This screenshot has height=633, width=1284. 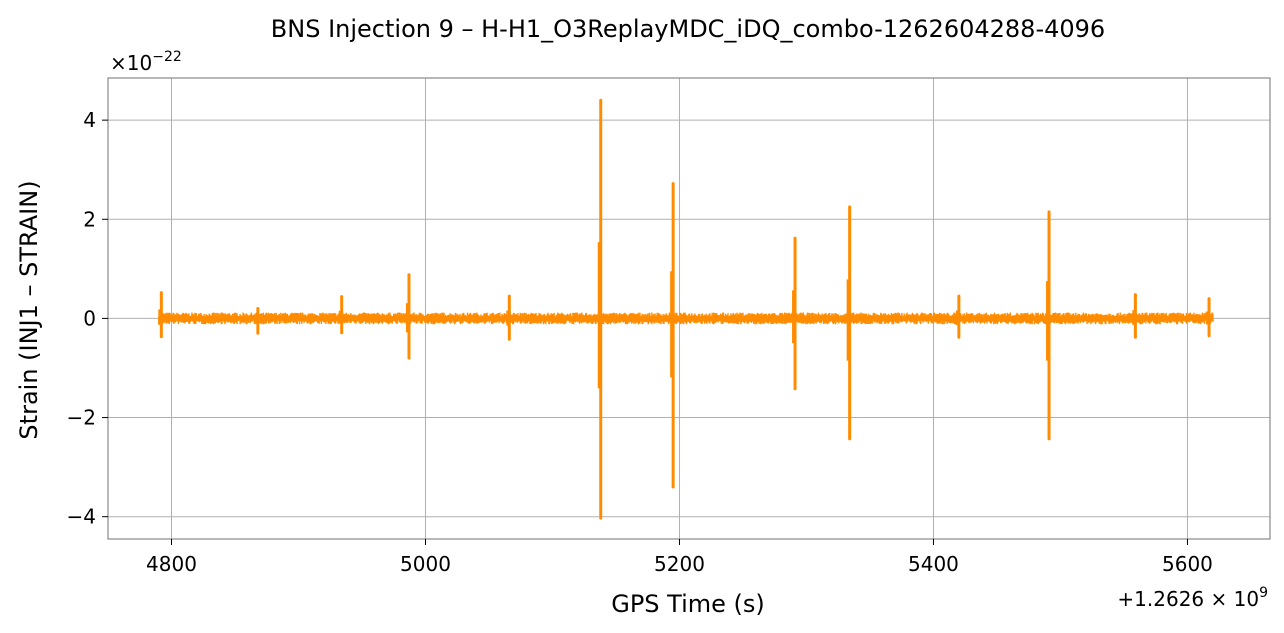 I want to click on y-axis: −4 −2 0 2 4, so click(x=87, y=318).